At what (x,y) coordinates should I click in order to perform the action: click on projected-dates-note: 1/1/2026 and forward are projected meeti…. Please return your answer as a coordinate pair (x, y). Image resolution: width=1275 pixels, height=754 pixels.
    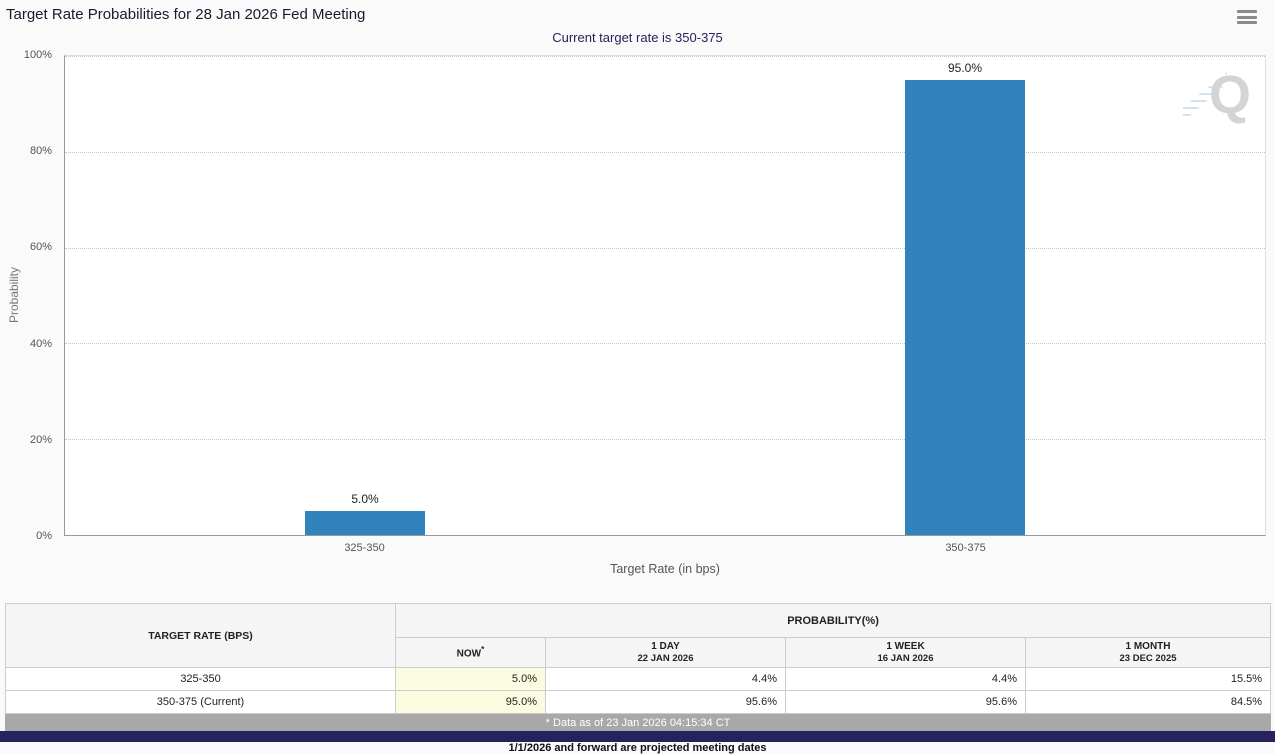
    Looking at the image, I should click on (637, 748).